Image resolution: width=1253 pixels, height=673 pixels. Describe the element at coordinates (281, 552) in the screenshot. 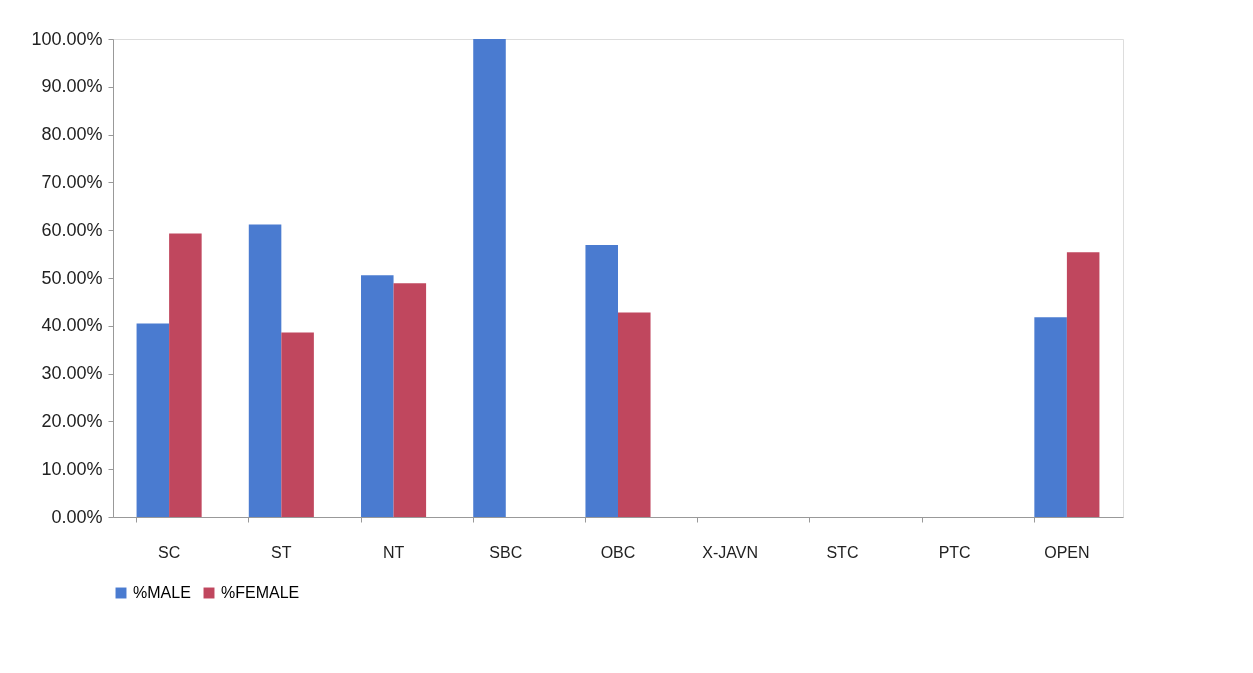

I see `x-tick-label: ST` at that location.